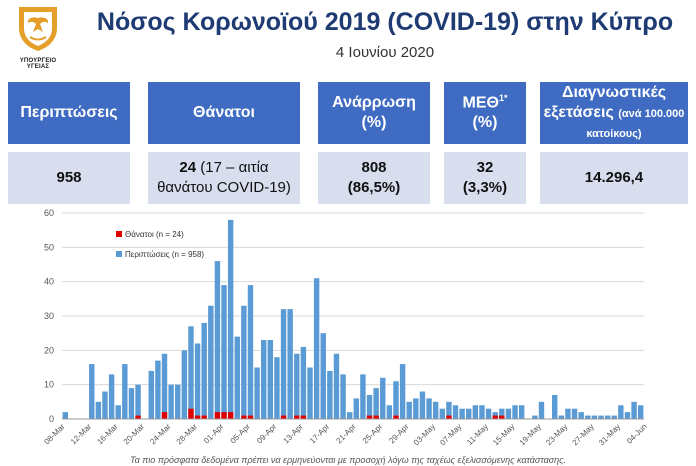 This screenshot has width=696, height=466. I want to click on x-tick-label: 12-Mar, so click(81, 434).